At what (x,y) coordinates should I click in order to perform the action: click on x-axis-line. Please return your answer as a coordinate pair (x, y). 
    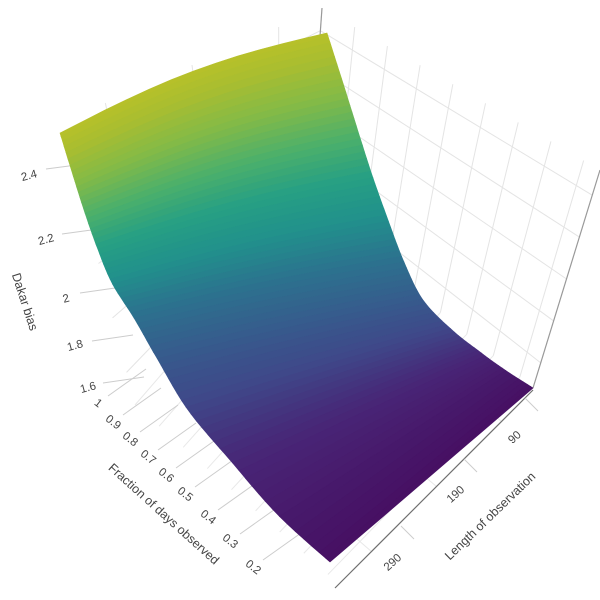
    Looking at the image, I should click on (434, 489).